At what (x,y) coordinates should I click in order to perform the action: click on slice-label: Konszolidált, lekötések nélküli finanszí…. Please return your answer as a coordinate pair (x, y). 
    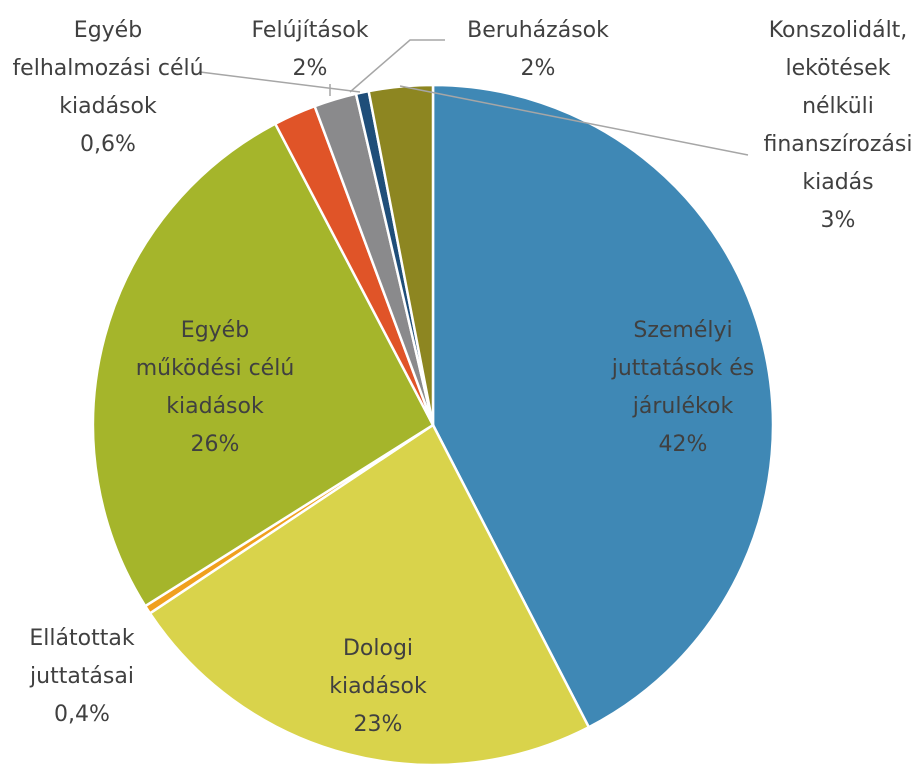
    Looking at the image, I should click on (838, 126).